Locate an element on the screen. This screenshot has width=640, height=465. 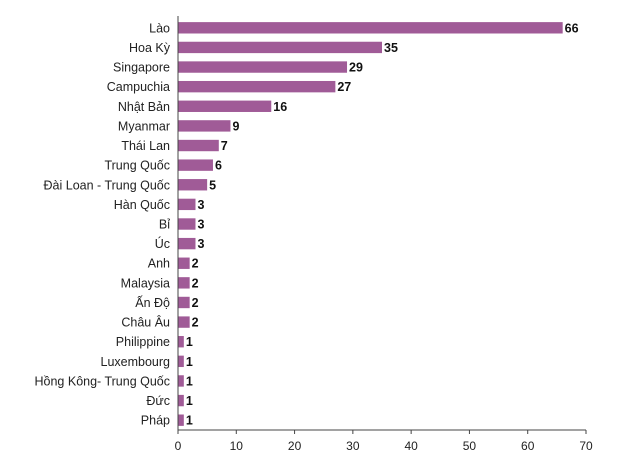
category-label: Lào is located at coordinates (159, 28).